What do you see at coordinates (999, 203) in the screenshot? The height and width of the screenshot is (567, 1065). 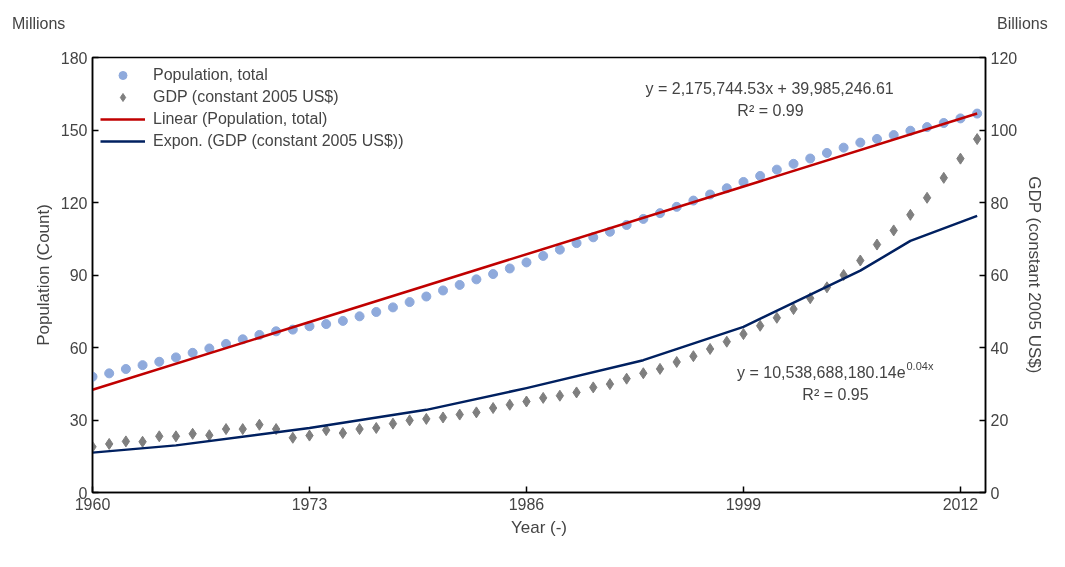 I see `y2-tick-label: 80` at bounding box center [999, 203].